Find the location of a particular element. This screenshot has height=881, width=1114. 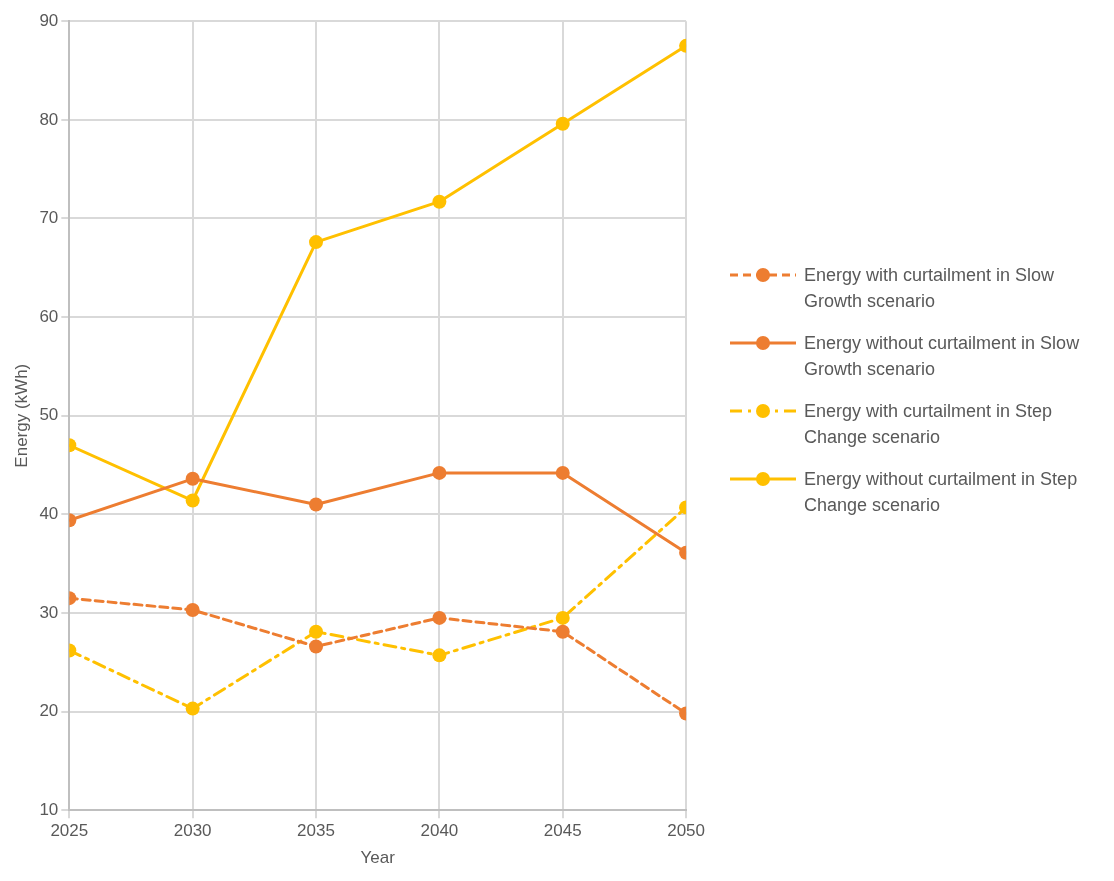

x-tick-label: 2025 is located at coordinates (69, 831).